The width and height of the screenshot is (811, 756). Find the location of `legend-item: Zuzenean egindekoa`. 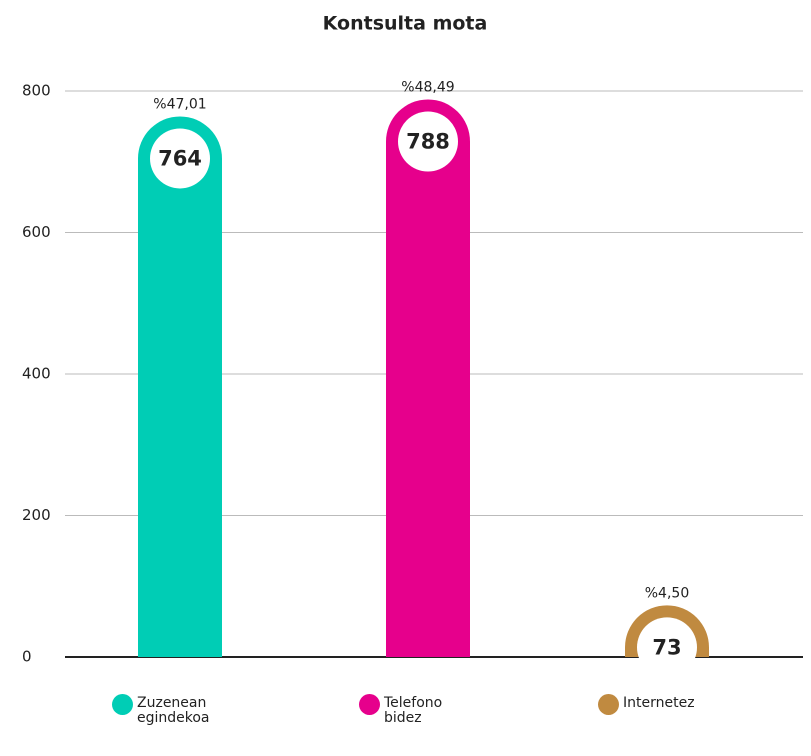

legend-item: Zuzenean egindekoa is located at coordinates (164, 710).